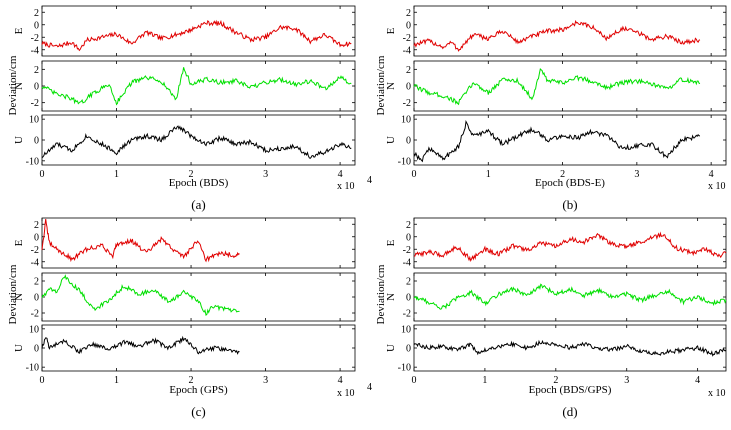  What do you see at coordinates (369, 180) in the screenshot?
I see `x-axis-multiplier-exponent: 4` at bounding box center [369, 180].